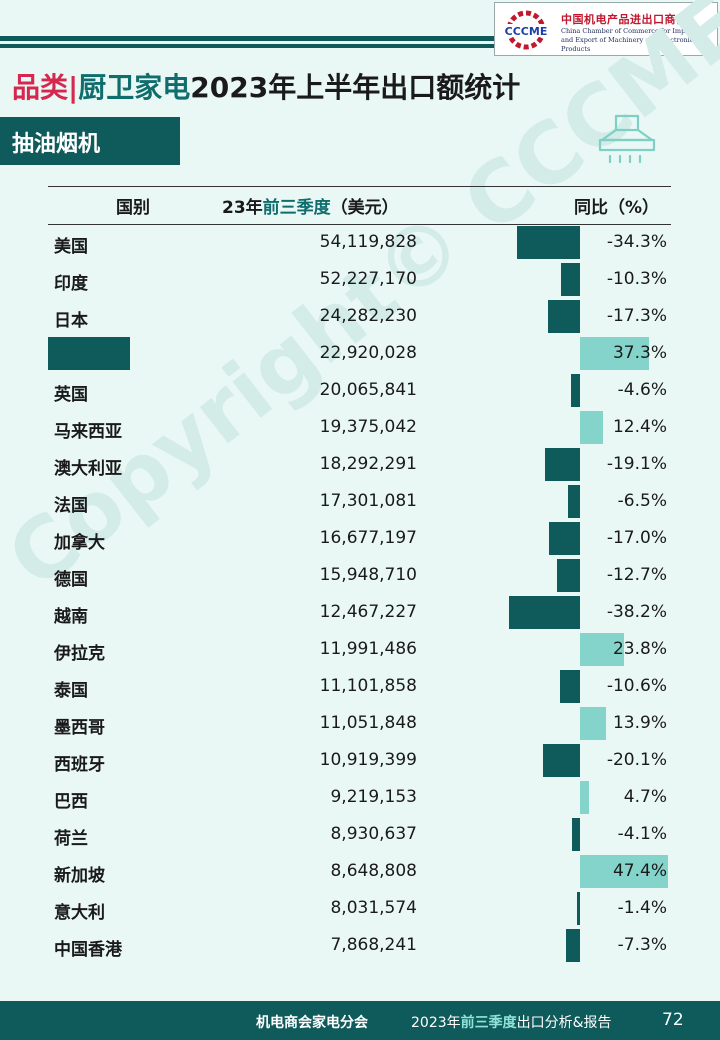 This screenshot has height=1040, width=720. I want to click on country-cell: 意大利, so click(79, 913).